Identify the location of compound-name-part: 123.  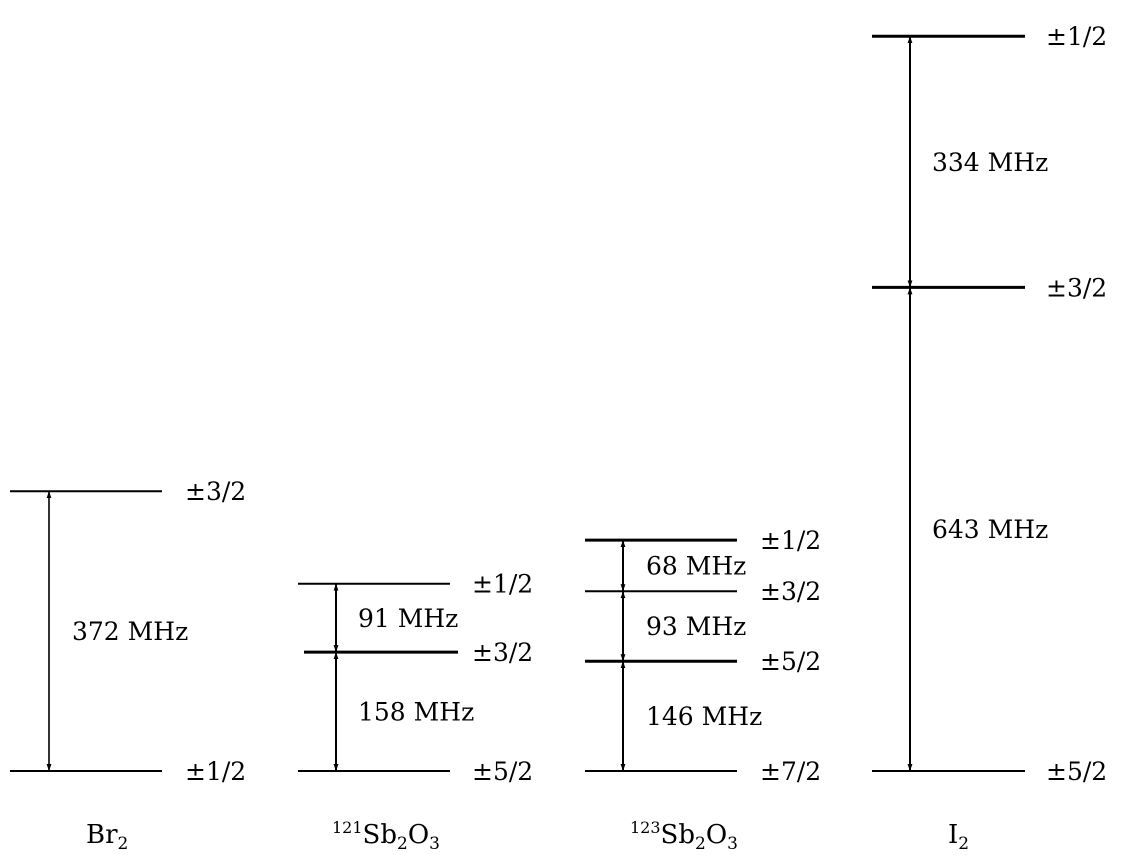
(645, 827).